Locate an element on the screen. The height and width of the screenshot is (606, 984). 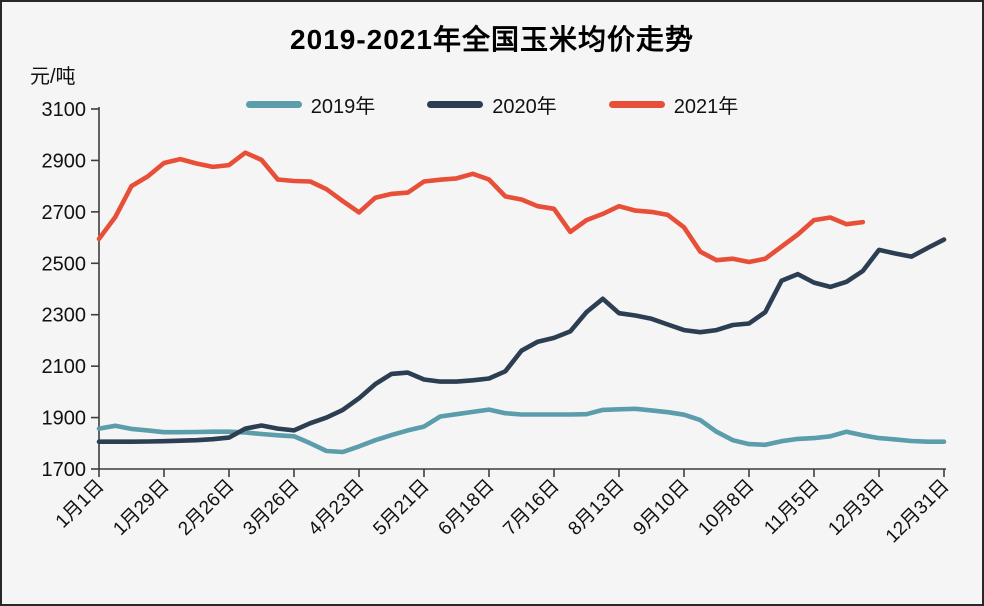
x-tick-label: 4月23日 is located at coordinates (336, 508).